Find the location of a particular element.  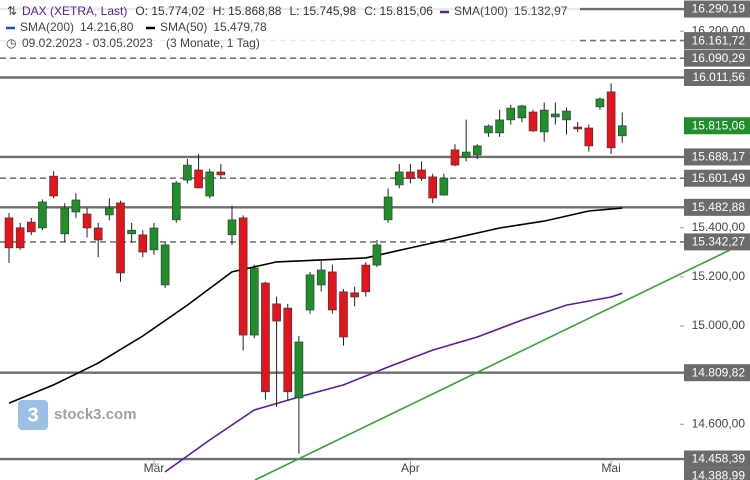

level-label: 16.161,72 is located at coordinates (719, 40).